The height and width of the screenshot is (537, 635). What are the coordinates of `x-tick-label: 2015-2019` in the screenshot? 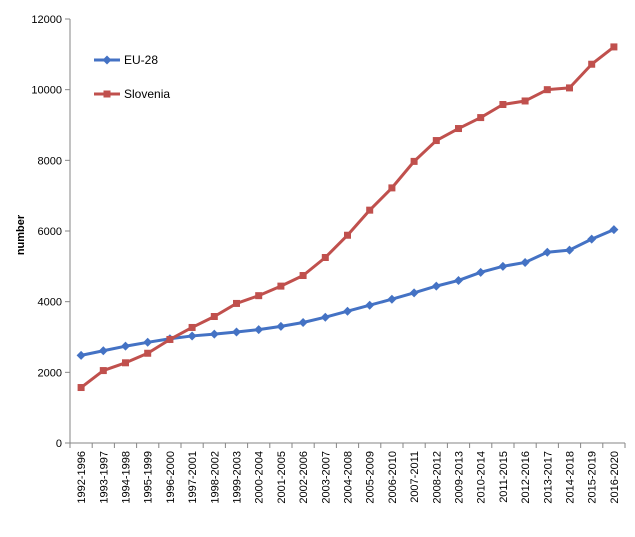 It's located at (593, 477).